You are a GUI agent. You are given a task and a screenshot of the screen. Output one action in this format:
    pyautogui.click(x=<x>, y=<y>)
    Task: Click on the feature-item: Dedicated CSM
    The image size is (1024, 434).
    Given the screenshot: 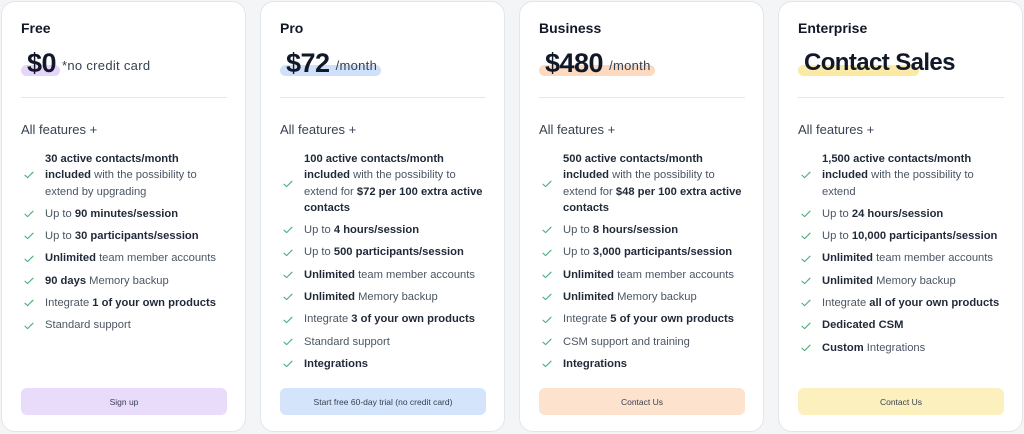 What is the action you would take?
    pyautogui.click(x=901, y=325)
    